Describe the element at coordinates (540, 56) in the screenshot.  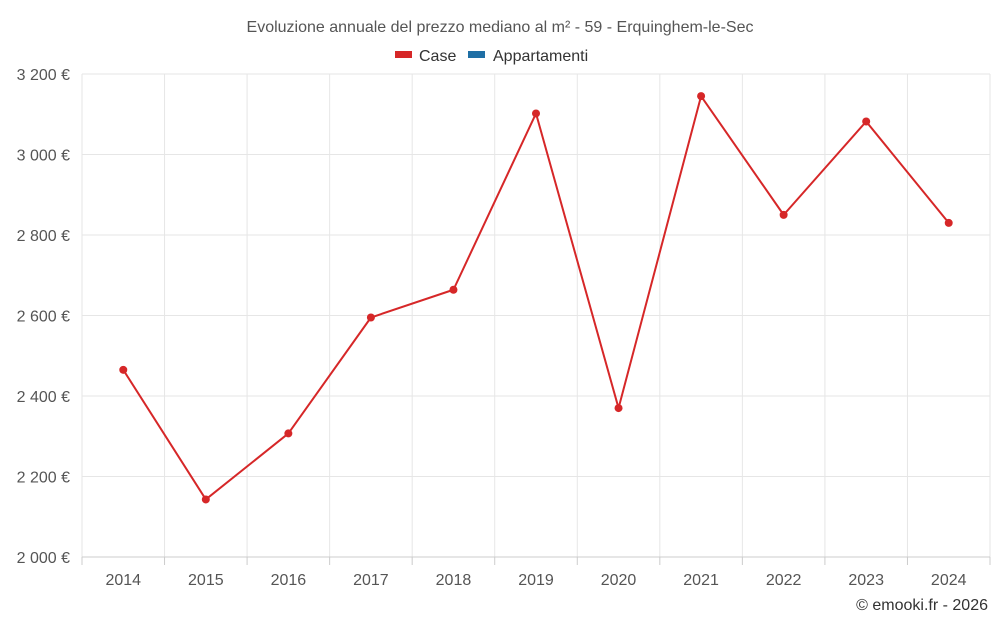
I see `legend-label-appartamenti: Appartamenti` at that location.